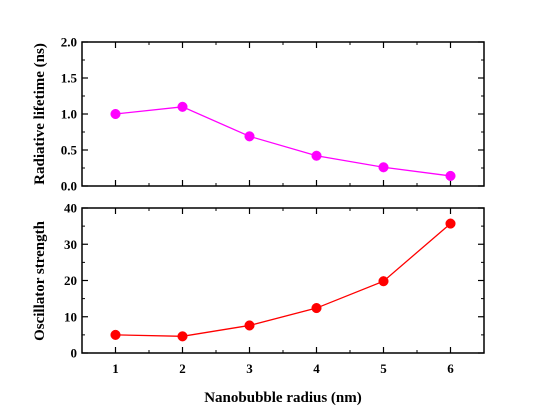  What do you see at coordinates (40, 114) in the screenshot?
I see `y-axis-title: Radiative lifetime (ns)` at bounding box center [40, 114].